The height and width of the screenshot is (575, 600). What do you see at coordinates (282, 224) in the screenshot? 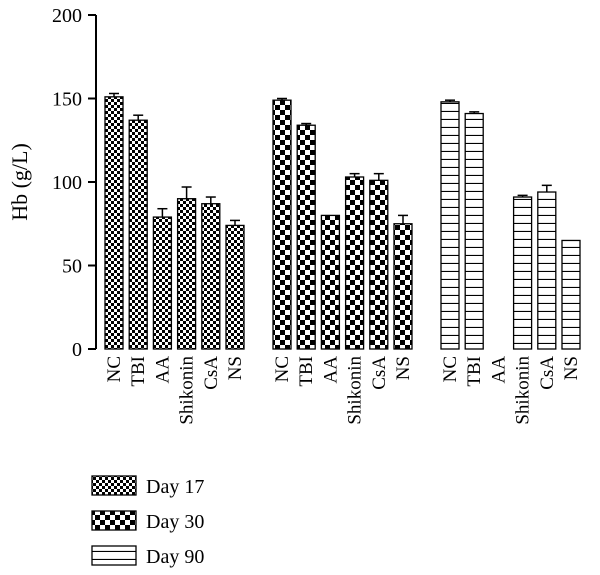
I see `bar-day-30-nc` at bounding box center [282, 224].